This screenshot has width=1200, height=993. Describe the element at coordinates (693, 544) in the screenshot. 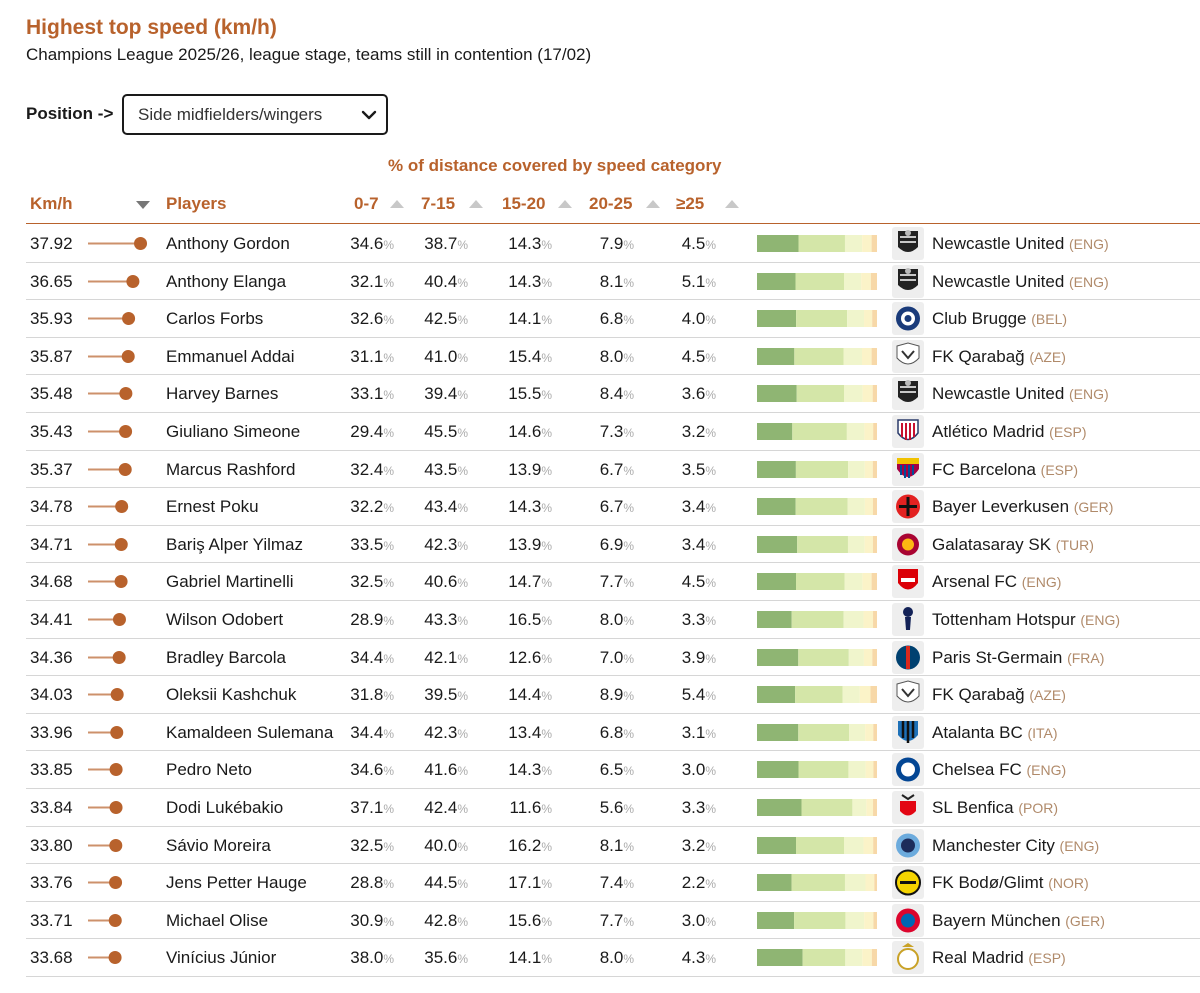

I see `pct-value: 3.4` at that location.